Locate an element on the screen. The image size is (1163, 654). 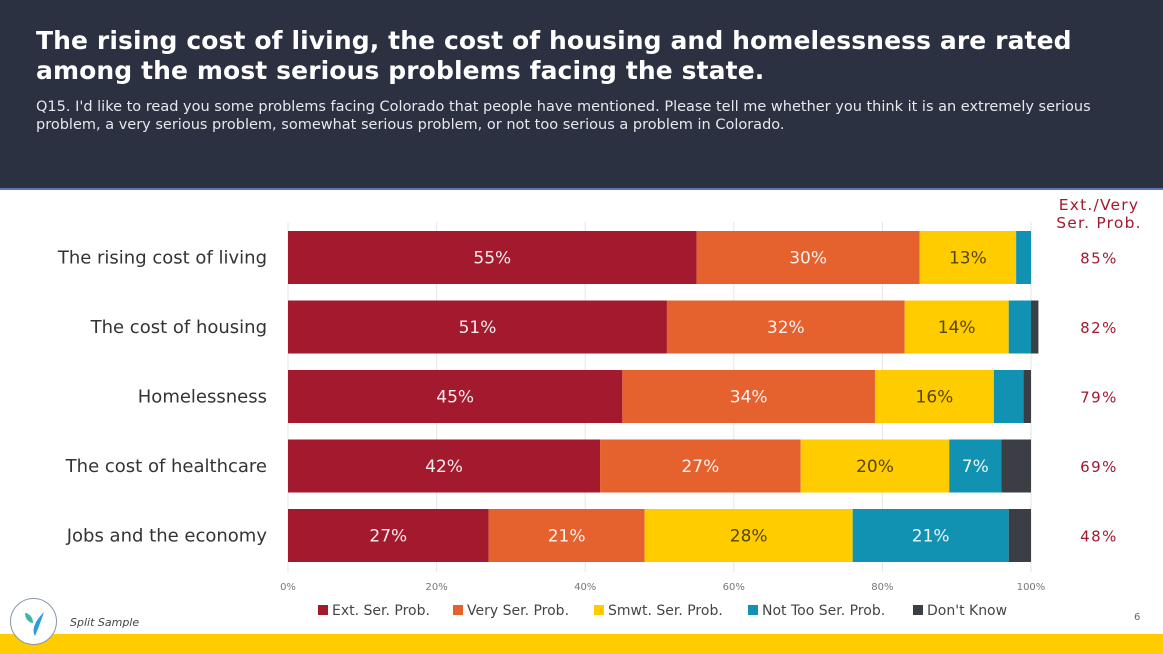
page-number: 6 is located at coordinates (1137, 617).